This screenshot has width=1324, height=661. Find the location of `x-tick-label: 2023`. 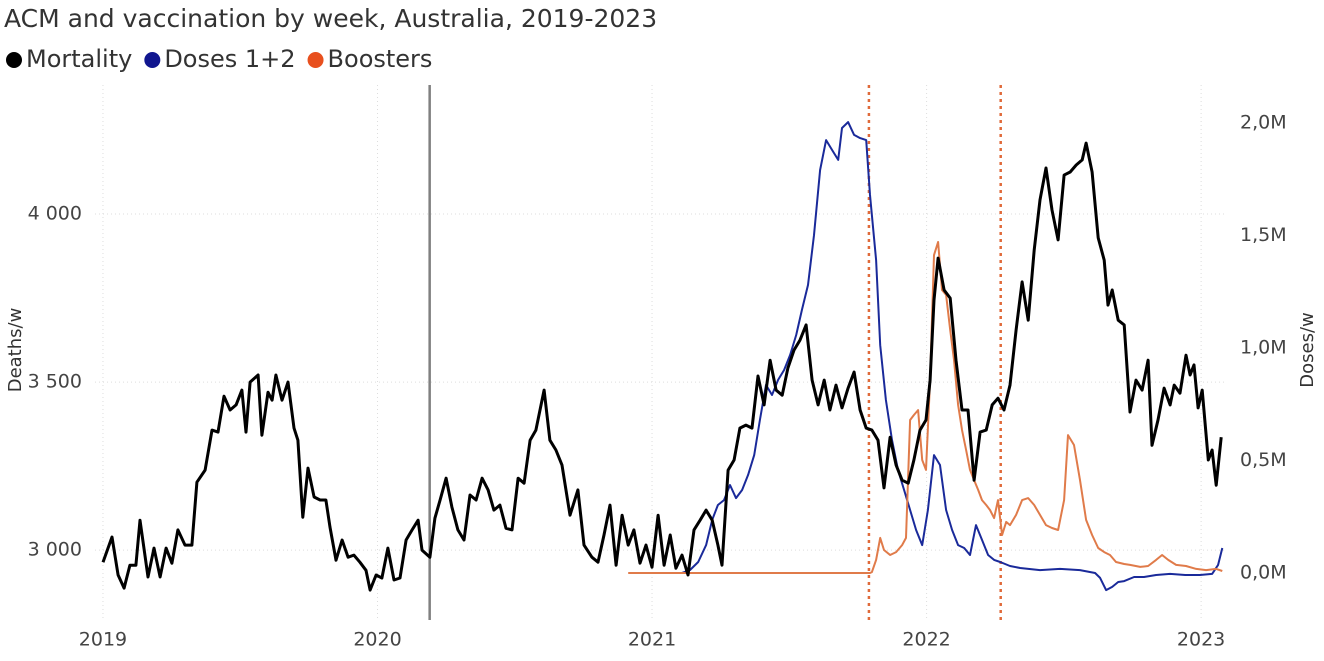

x-tick-label: 2023 is located at coordinates (1201, 640).